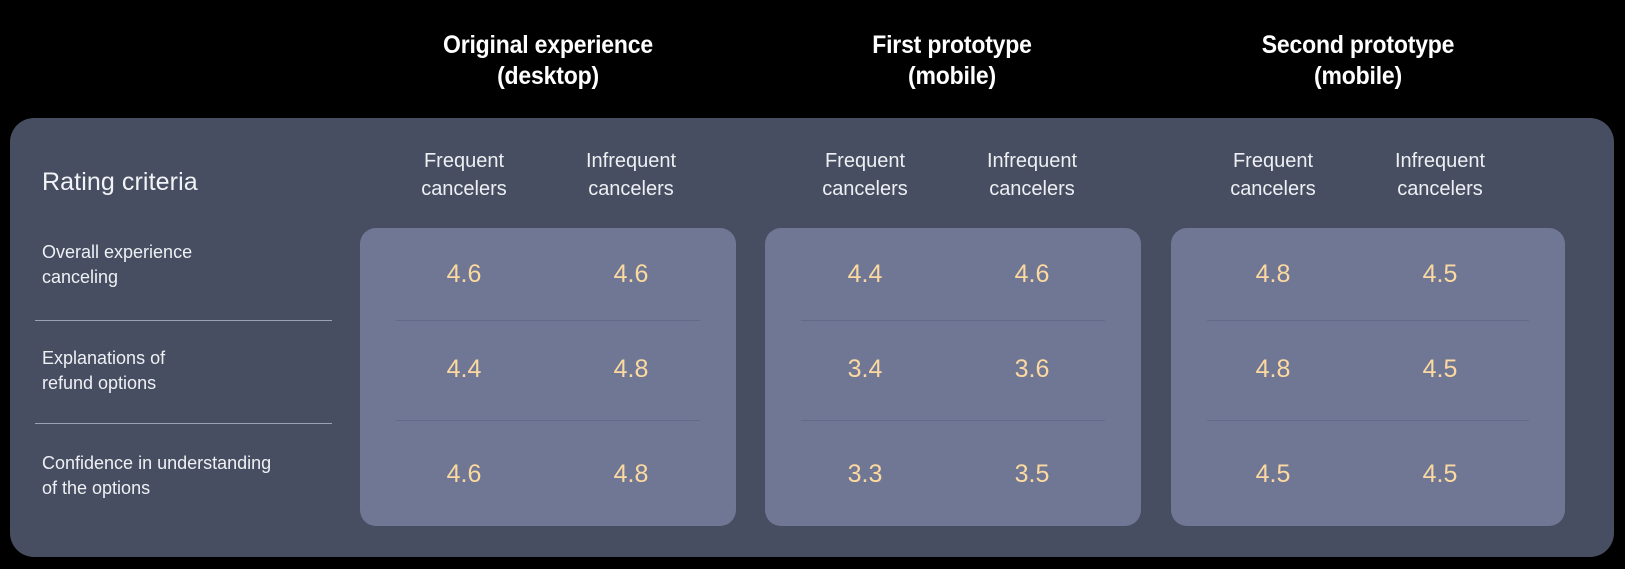 This screenshot has width=1625, height=569. What do you see at coordinates (865, 175) in the screenshot?
I see `column-header-frequent-cancelers-first-prototype: Frequent cancelers` at bounding box center [865, 175].